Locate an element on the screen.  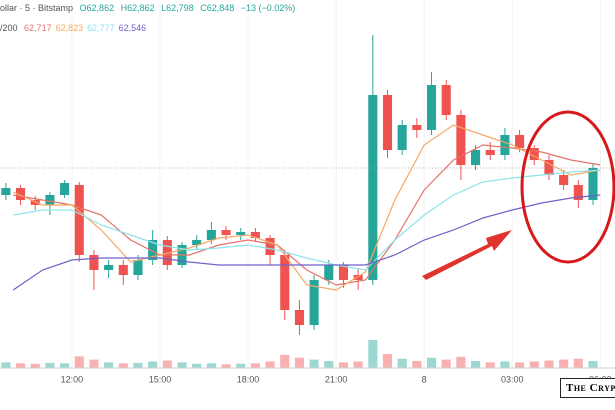
ohlc-high: H62,862 is located at coordinates (137, 8).